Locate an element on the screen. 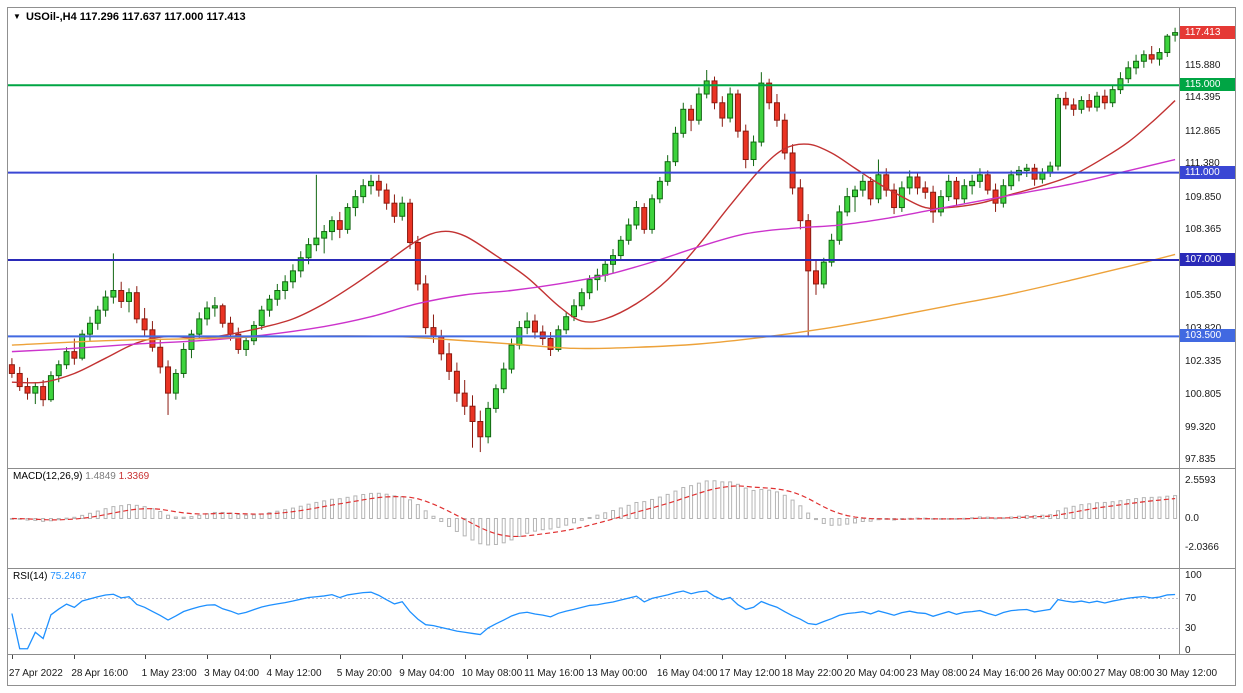 This screenshot has height=693, width=1243. price-axis-label: 114.395 is located at coordinates (1203, 98).